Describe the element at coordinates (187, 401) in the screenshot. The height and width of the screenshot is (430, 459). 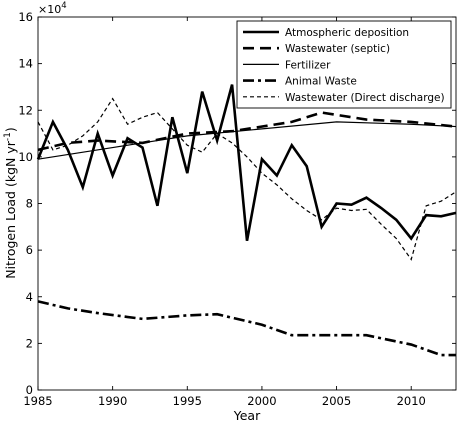
I see `x-tick-label: 1995` at that location.